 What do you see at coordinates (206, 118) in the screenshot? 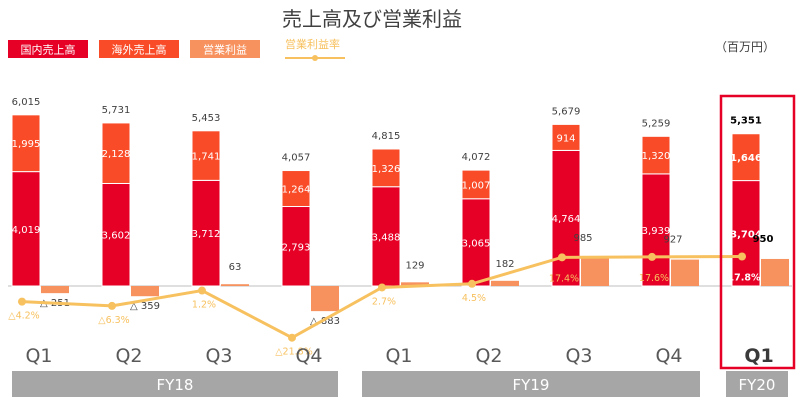
I see `label-total-2: 5,453` at bounding box center [206, 118].